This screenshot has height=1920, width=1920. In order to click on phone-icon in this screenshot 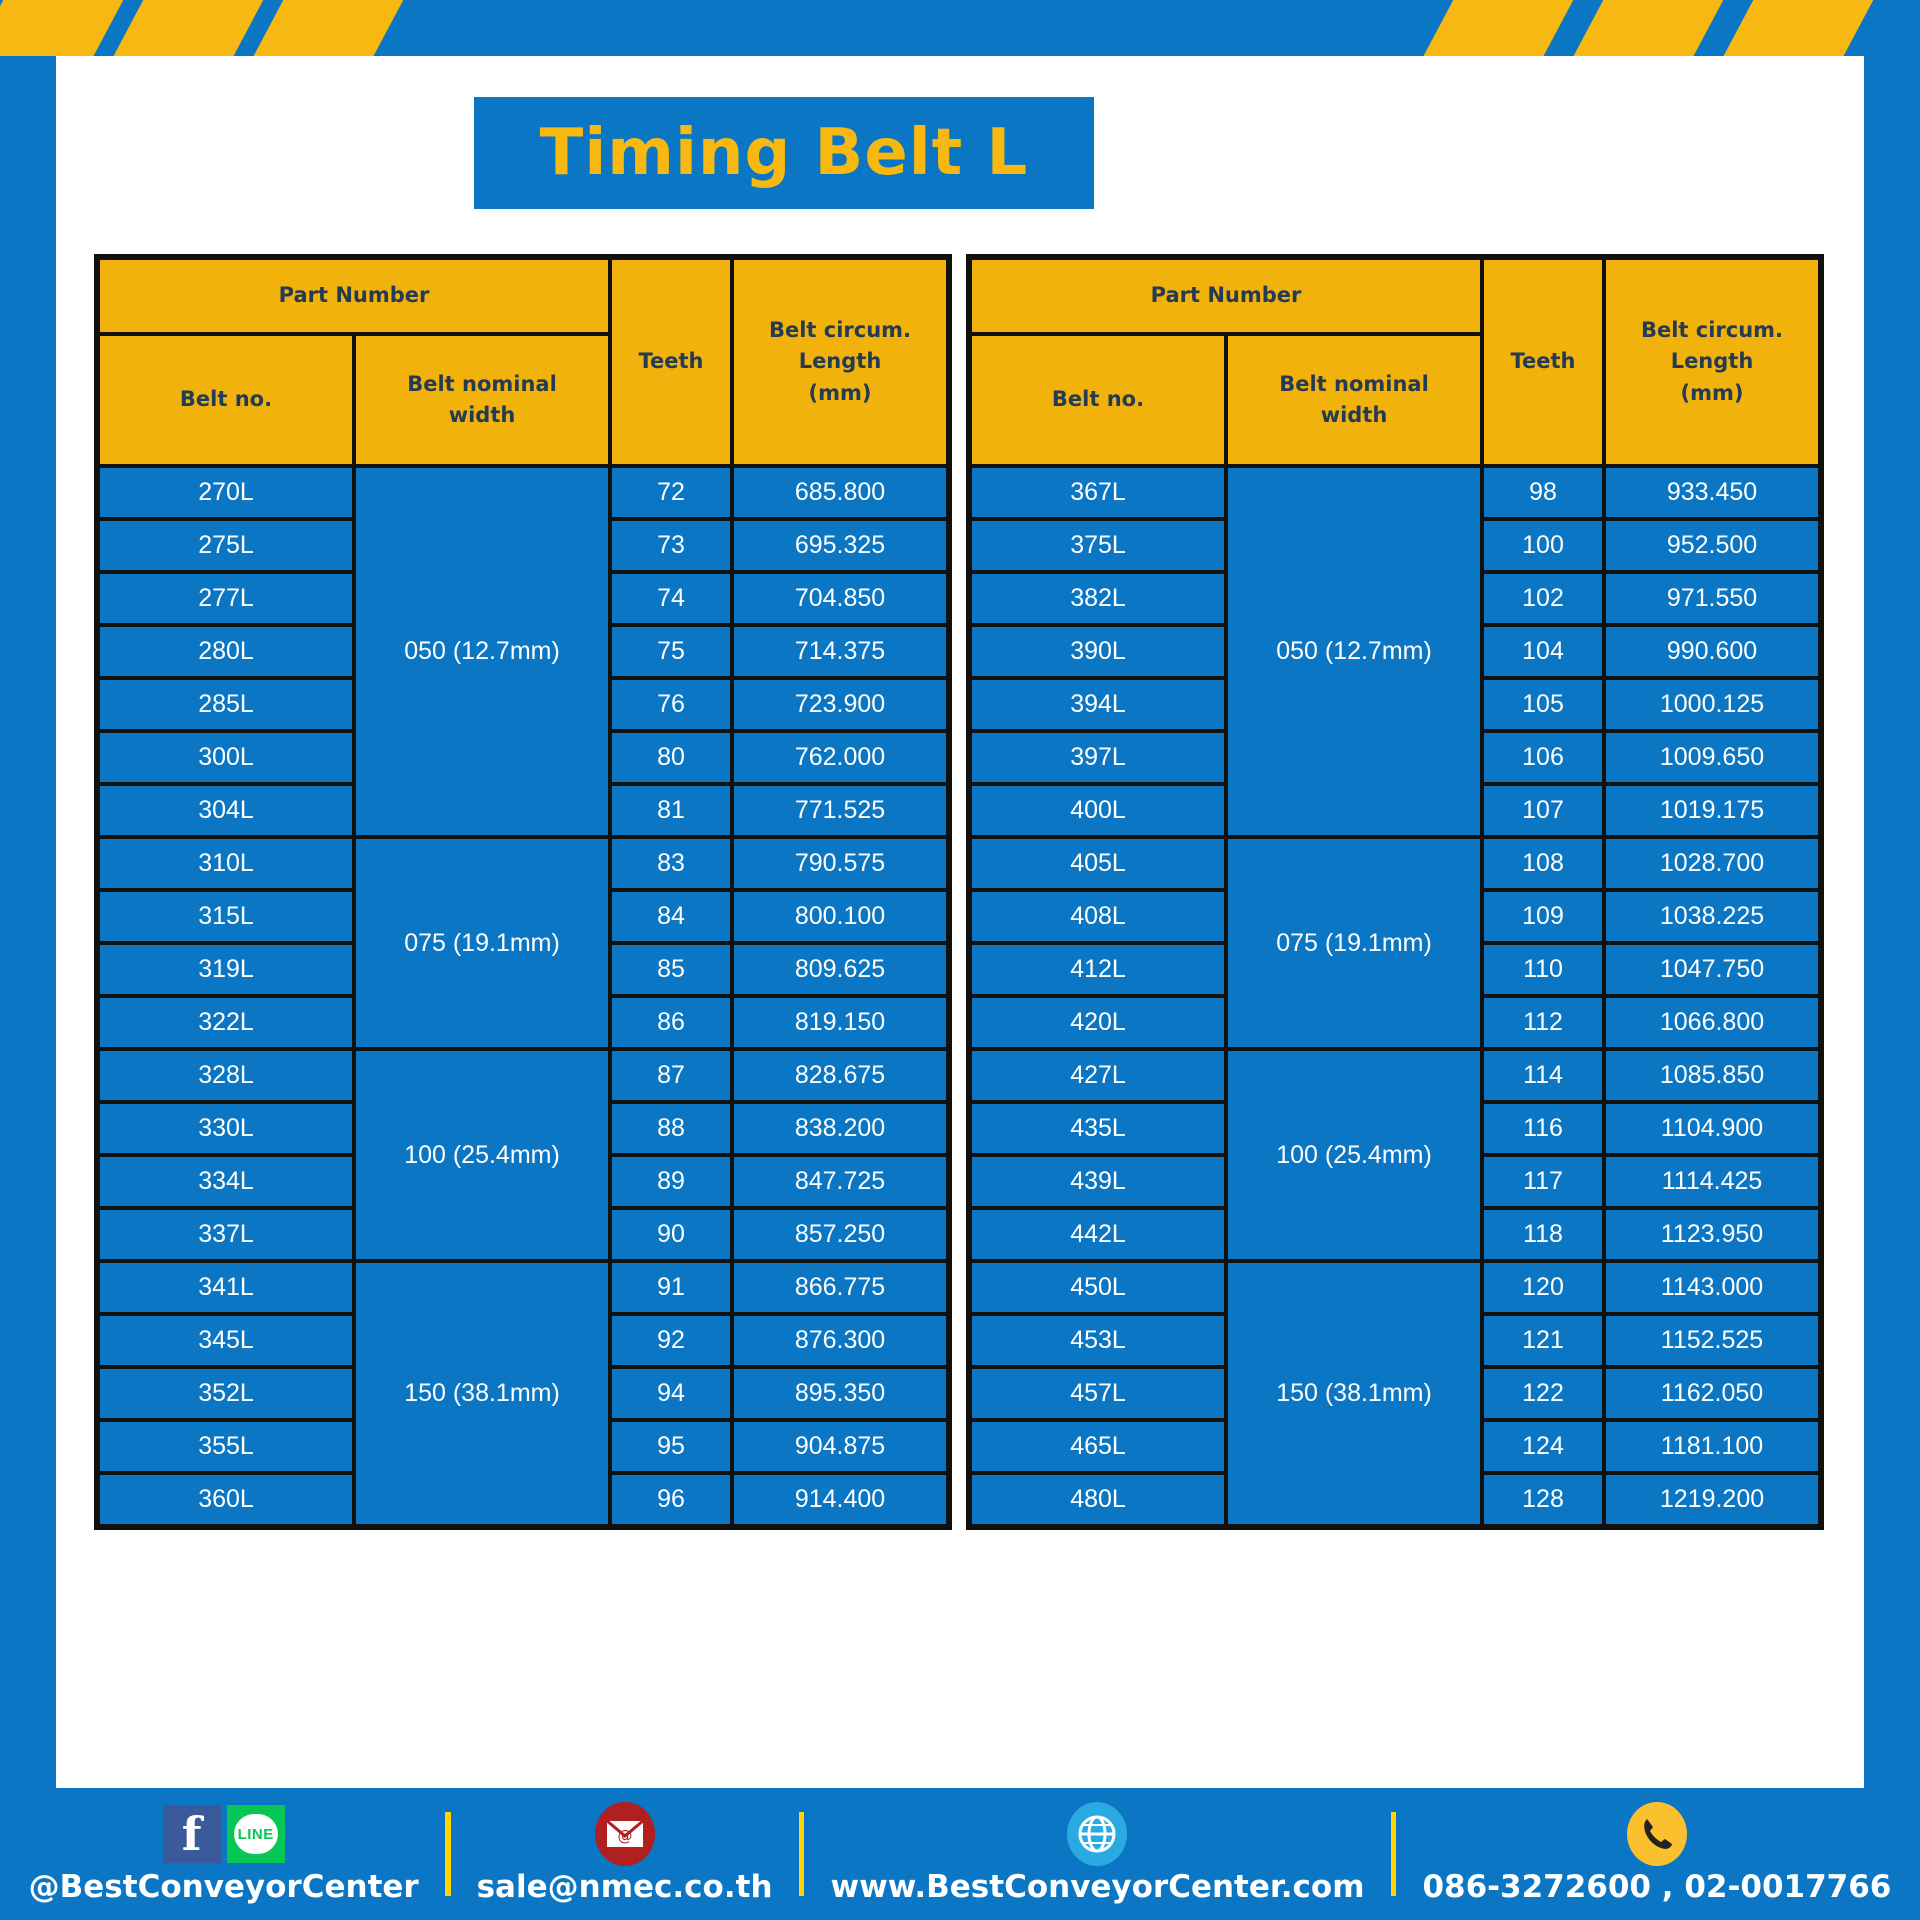, I will do `click(1656, 1834)`.